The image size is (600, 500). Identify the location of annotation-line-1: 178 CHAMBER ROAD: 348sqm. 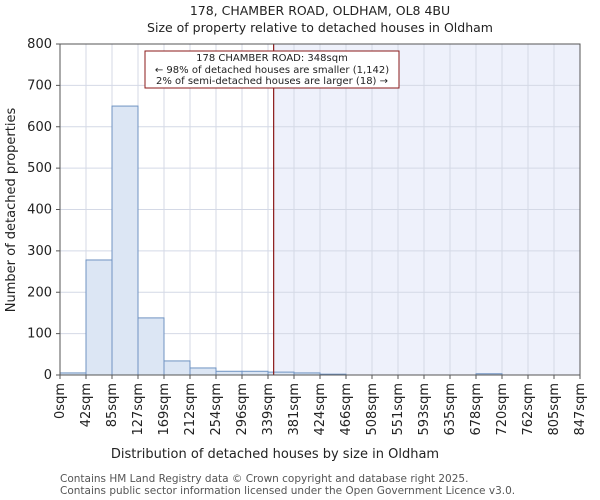
(272, 58).